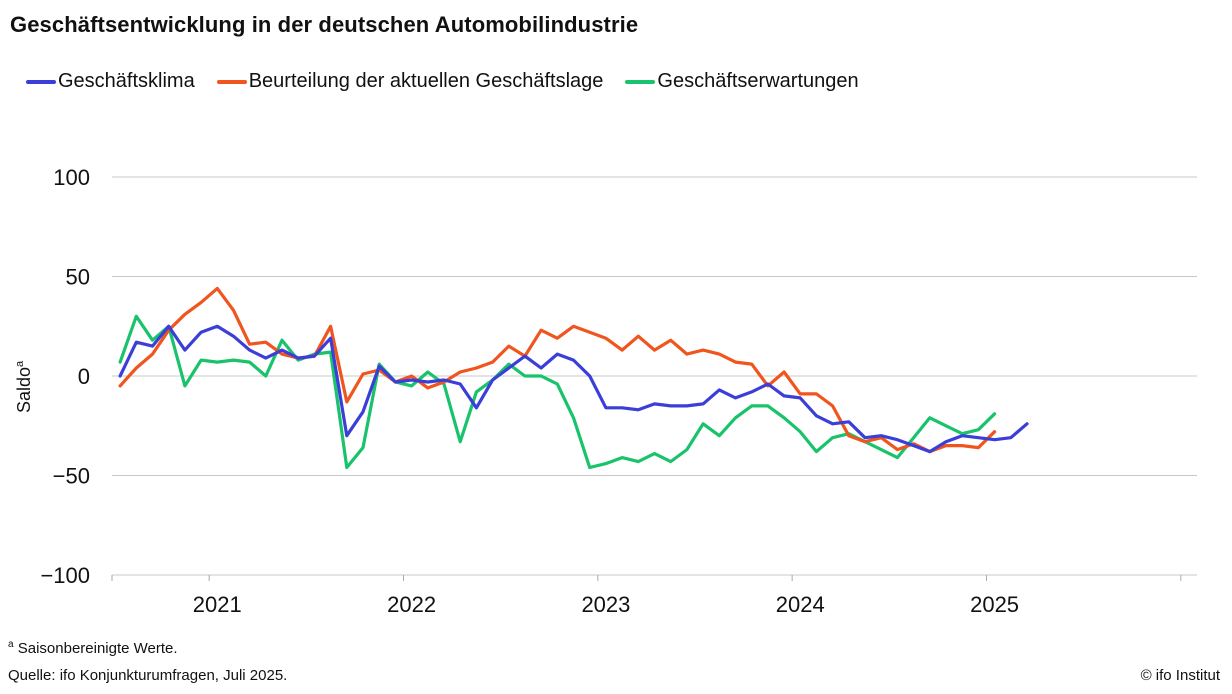 The width and height of the screenshot is (1232, 694). Describe the element at coordinates (78, 277) in the screenshot. I see `y-tick-label: 50` at that location.